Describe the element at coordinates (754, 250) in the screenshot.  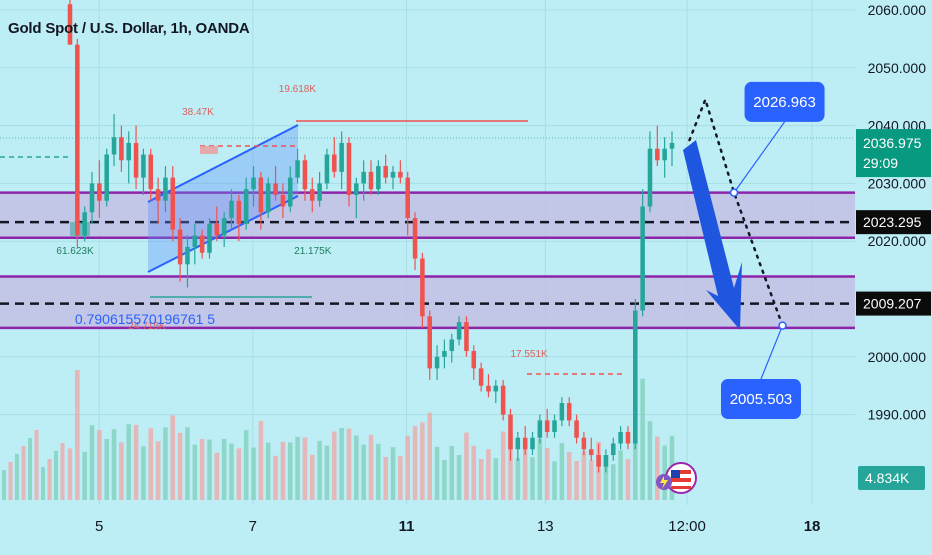
I see `projection: 2026.963 2005.503` at that location.